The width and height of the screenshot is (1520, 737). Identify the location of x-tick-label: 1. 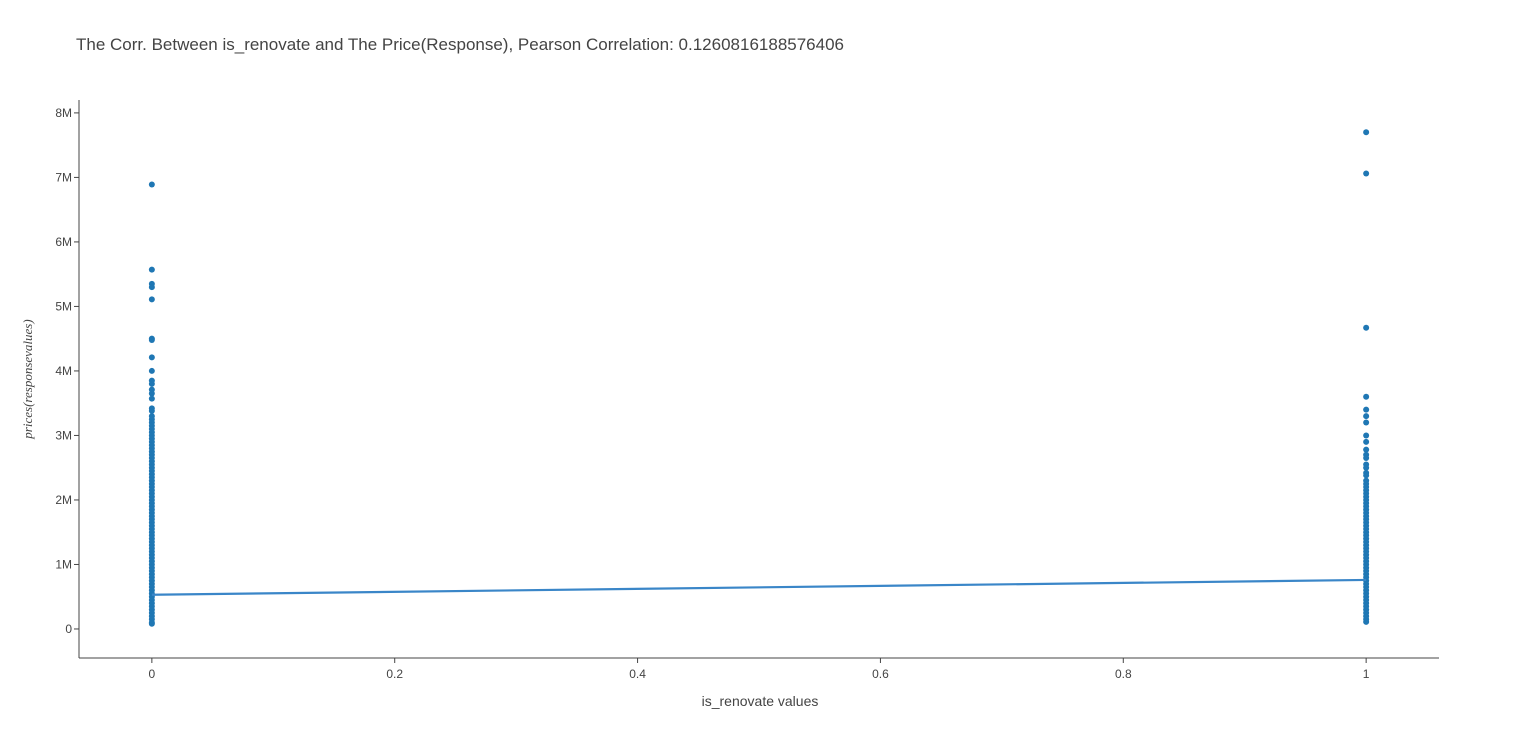
(1366, 674).